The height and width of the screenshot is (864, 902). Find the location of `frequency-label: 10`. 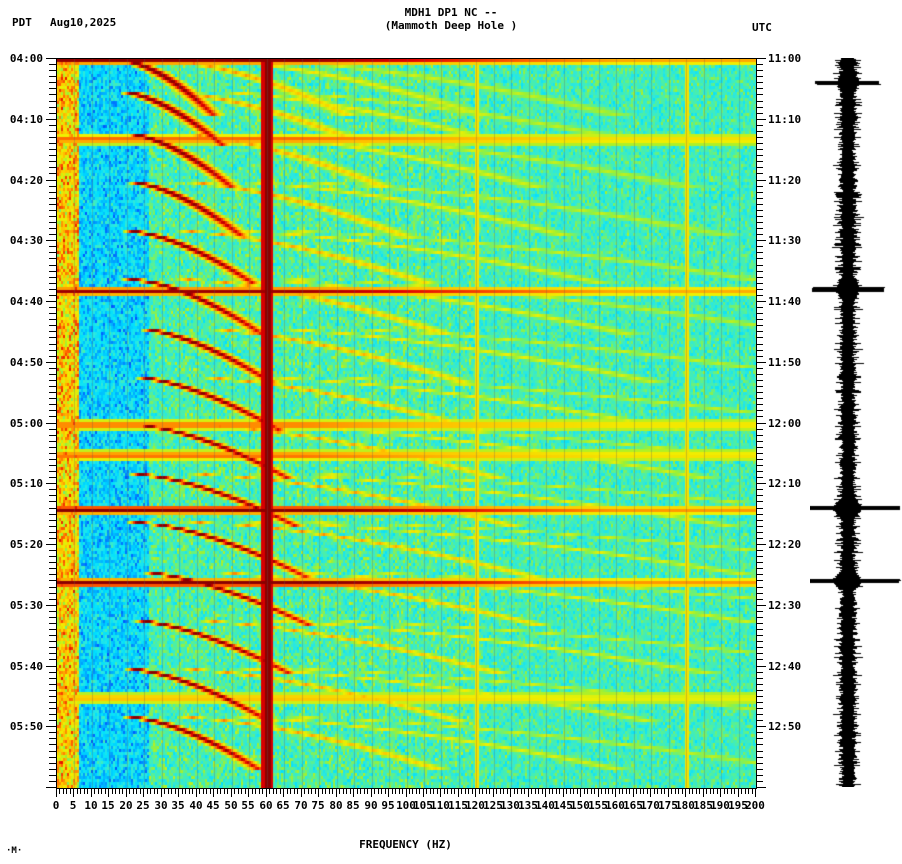

frequency-label: 10 is located at coordinates (91, 805).